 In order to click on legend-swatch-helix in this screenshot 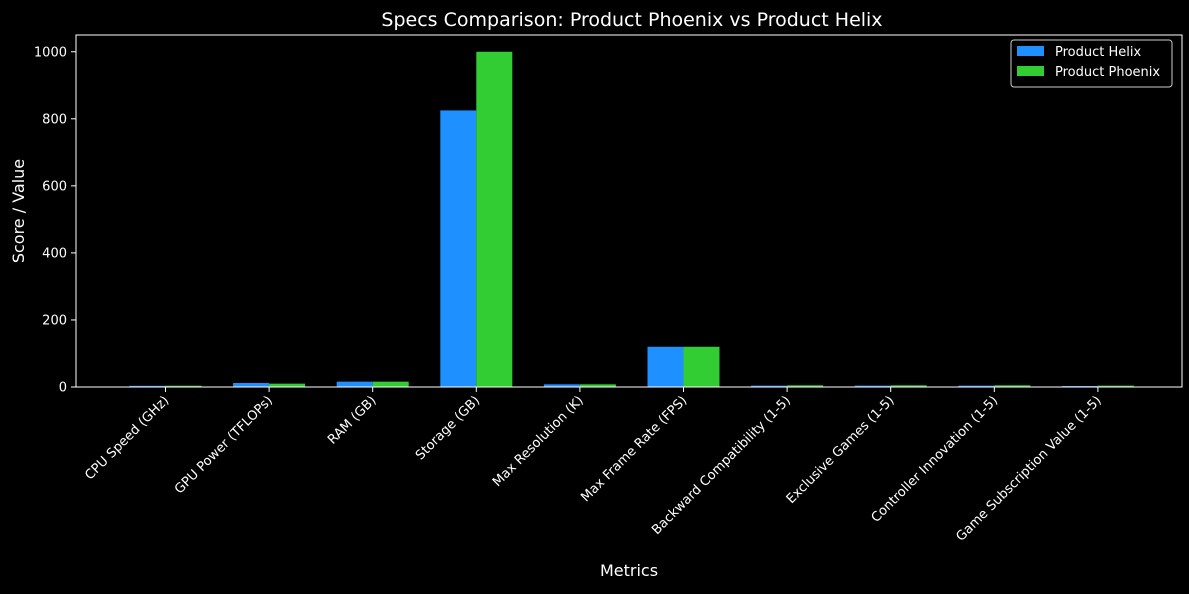, I will do `click(1030, 51)`.